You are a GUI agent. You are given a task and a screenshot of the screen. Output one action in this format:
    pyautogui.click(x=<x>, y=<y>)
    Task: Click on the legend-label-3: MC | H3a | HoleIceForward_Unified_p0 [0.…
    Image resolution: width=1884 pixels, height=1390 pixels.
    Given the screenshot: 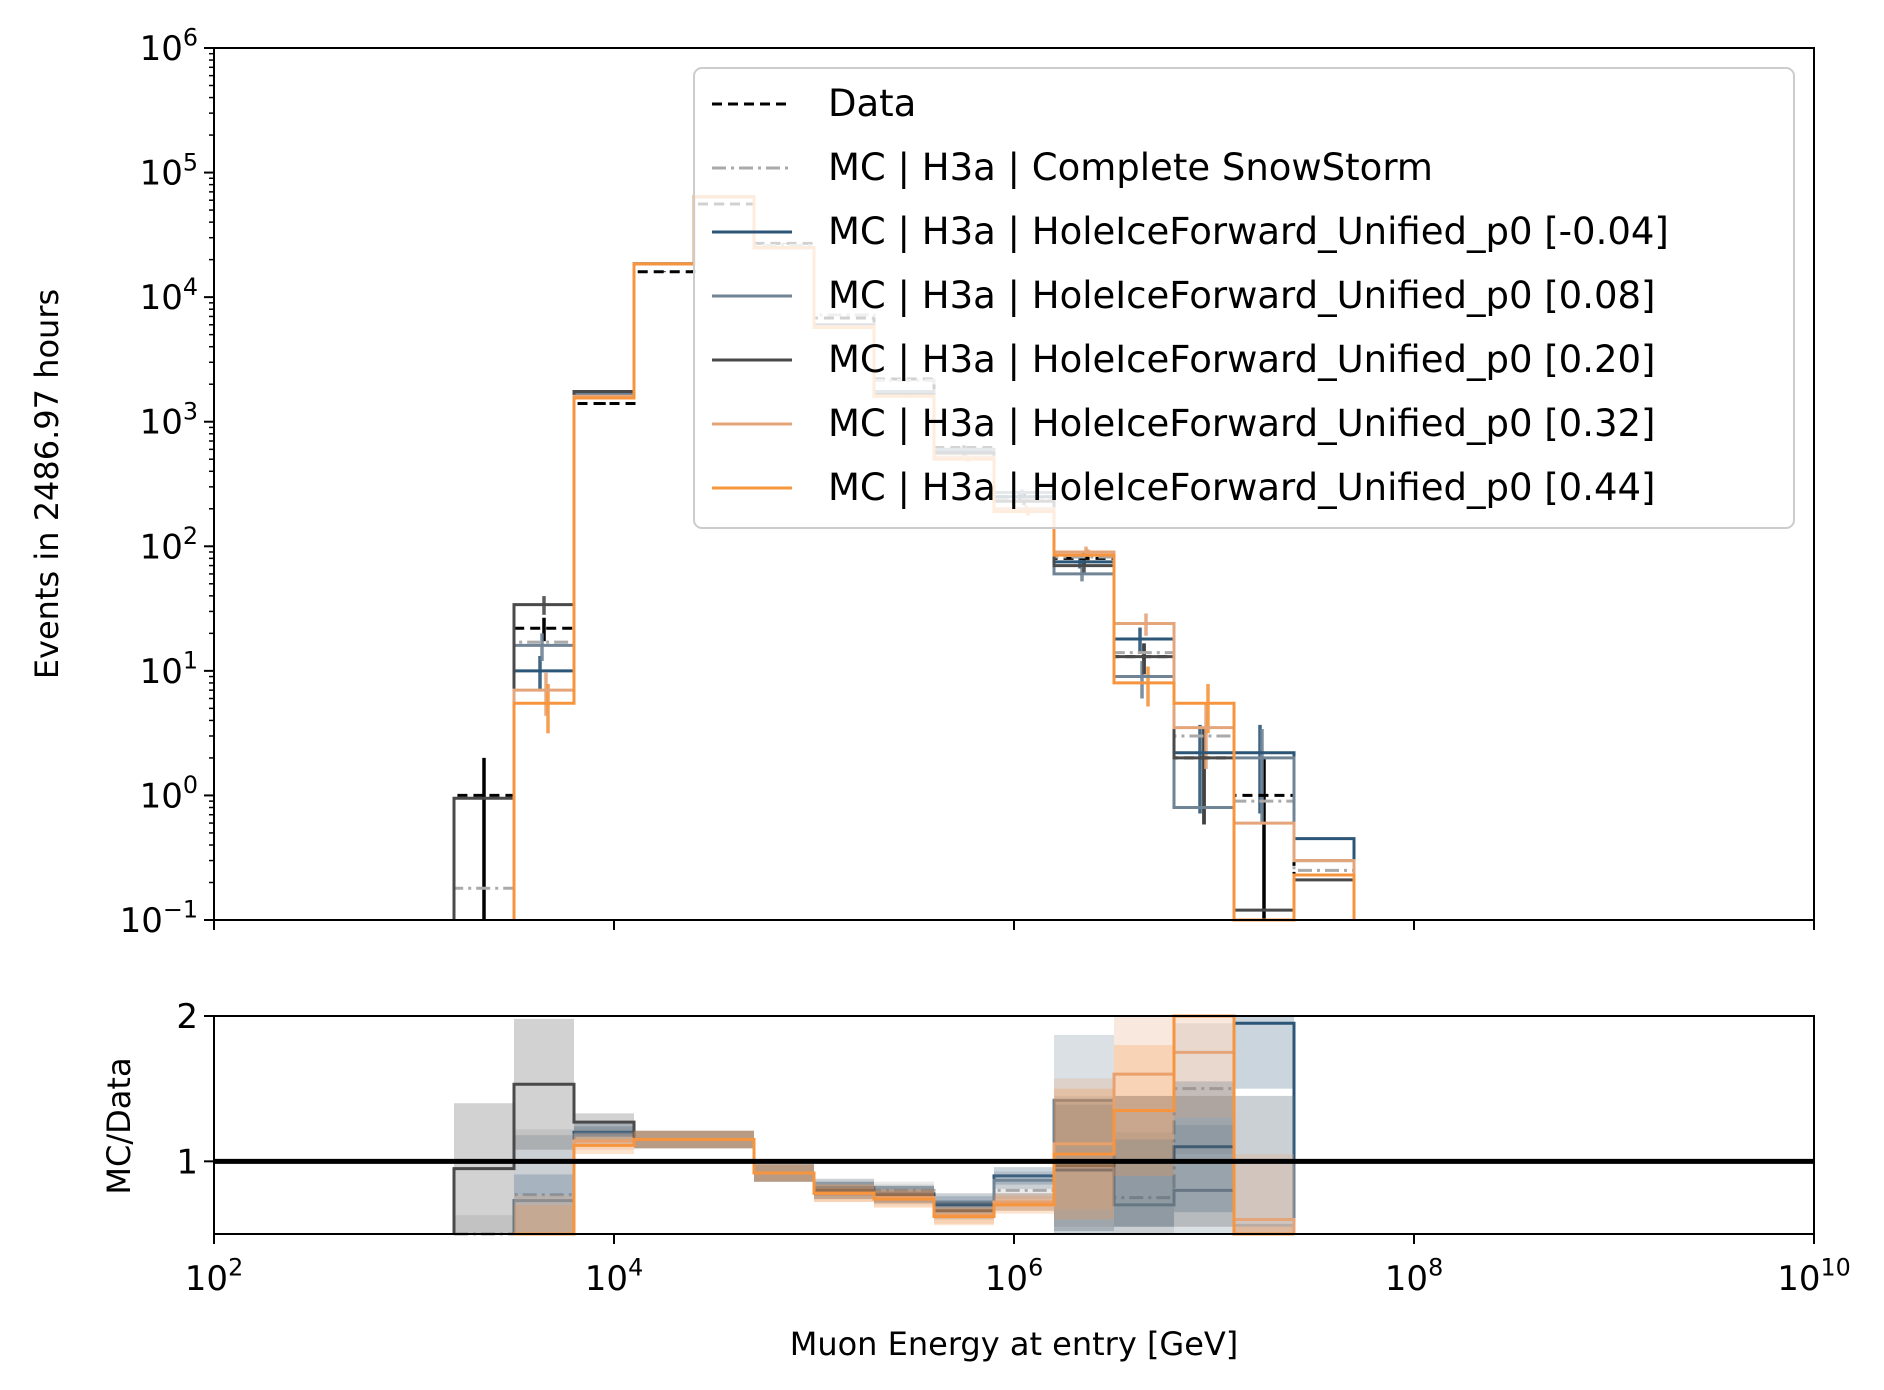 What is the action you would take?
    pyautogui.click(x=1242, y=295)
    